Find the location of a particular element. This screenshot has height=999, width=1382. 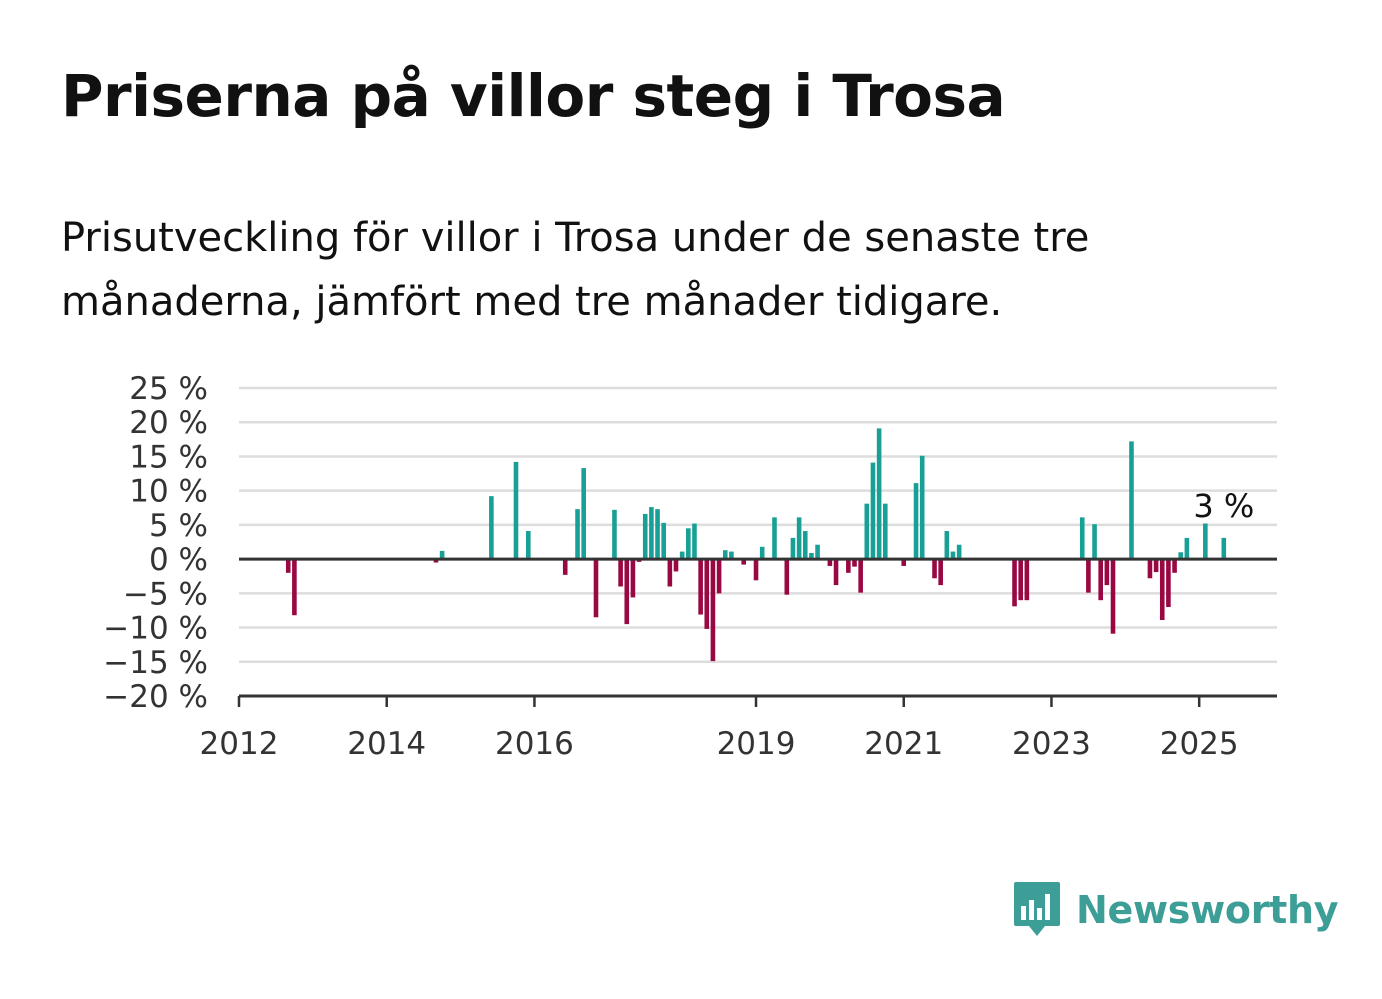

x-tick-label: 2014 is located at coordinates (386, 744).